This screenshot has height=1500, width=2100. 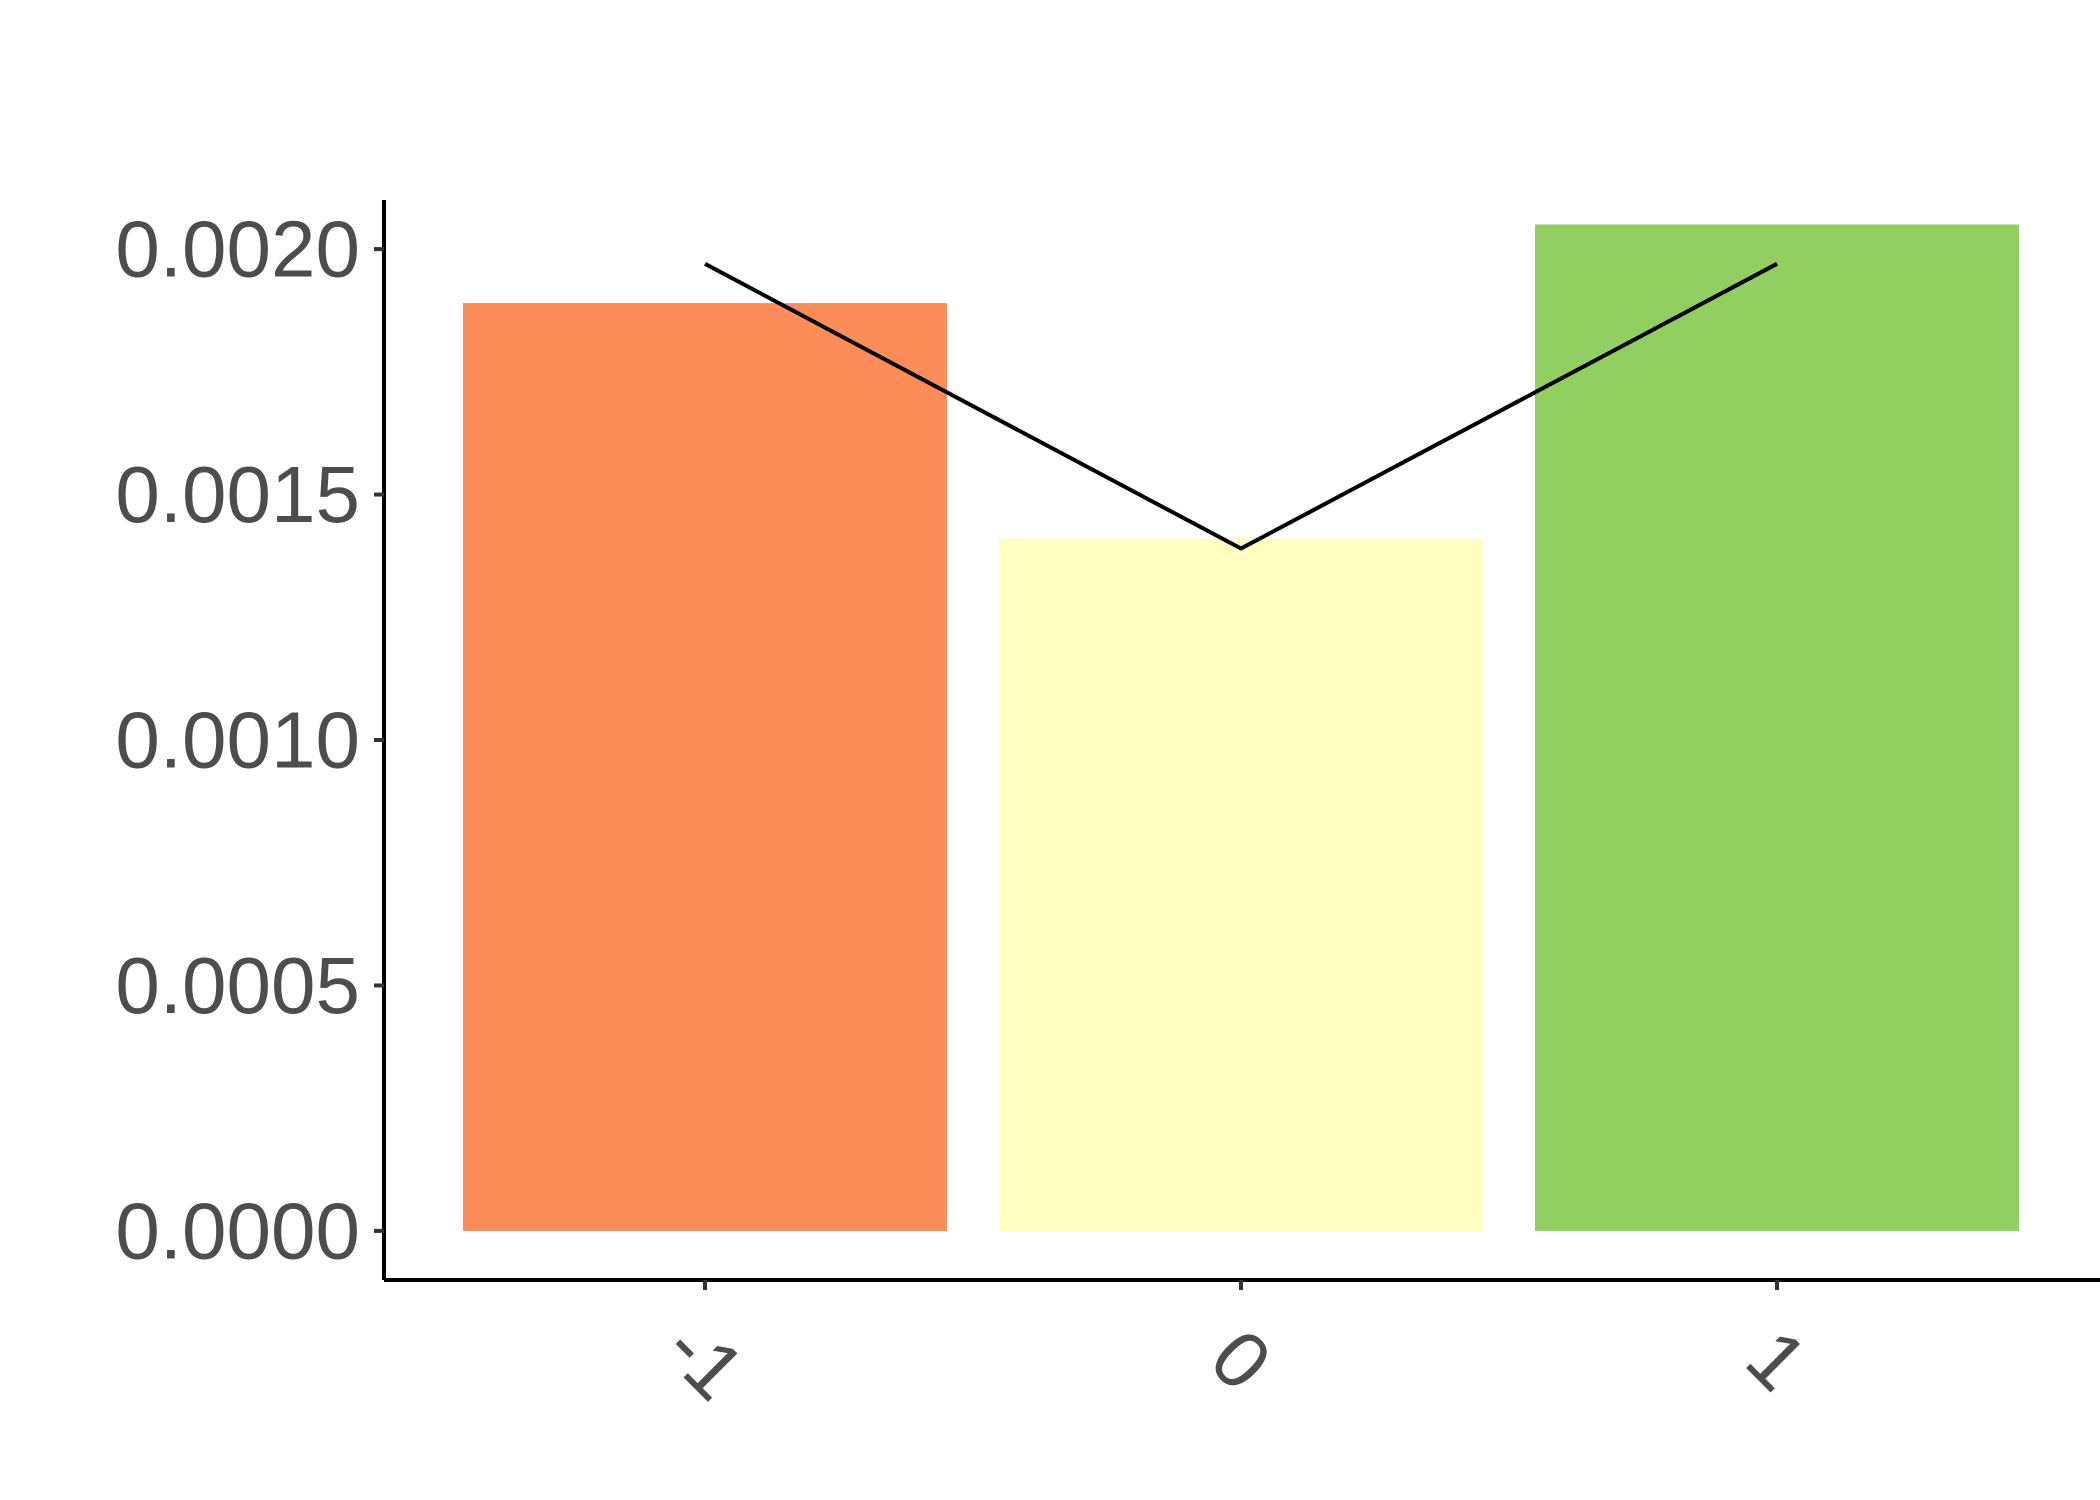 I want to click on y-tick-label: 0.0005, so click(x=237, y=985).